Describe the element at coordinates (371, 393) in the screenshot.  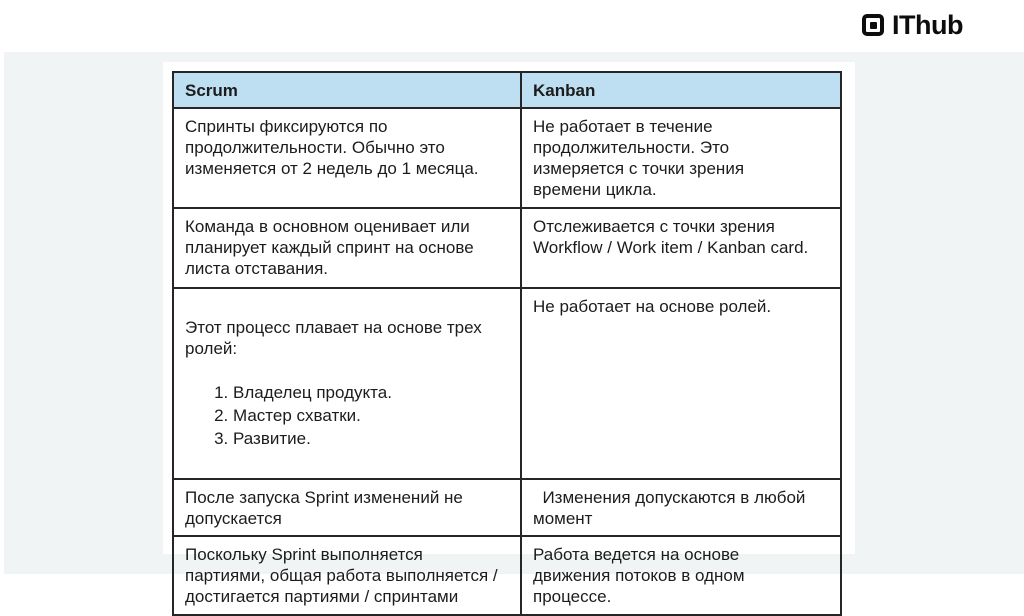
I see `list-item: Владелец продукта.` at that location.